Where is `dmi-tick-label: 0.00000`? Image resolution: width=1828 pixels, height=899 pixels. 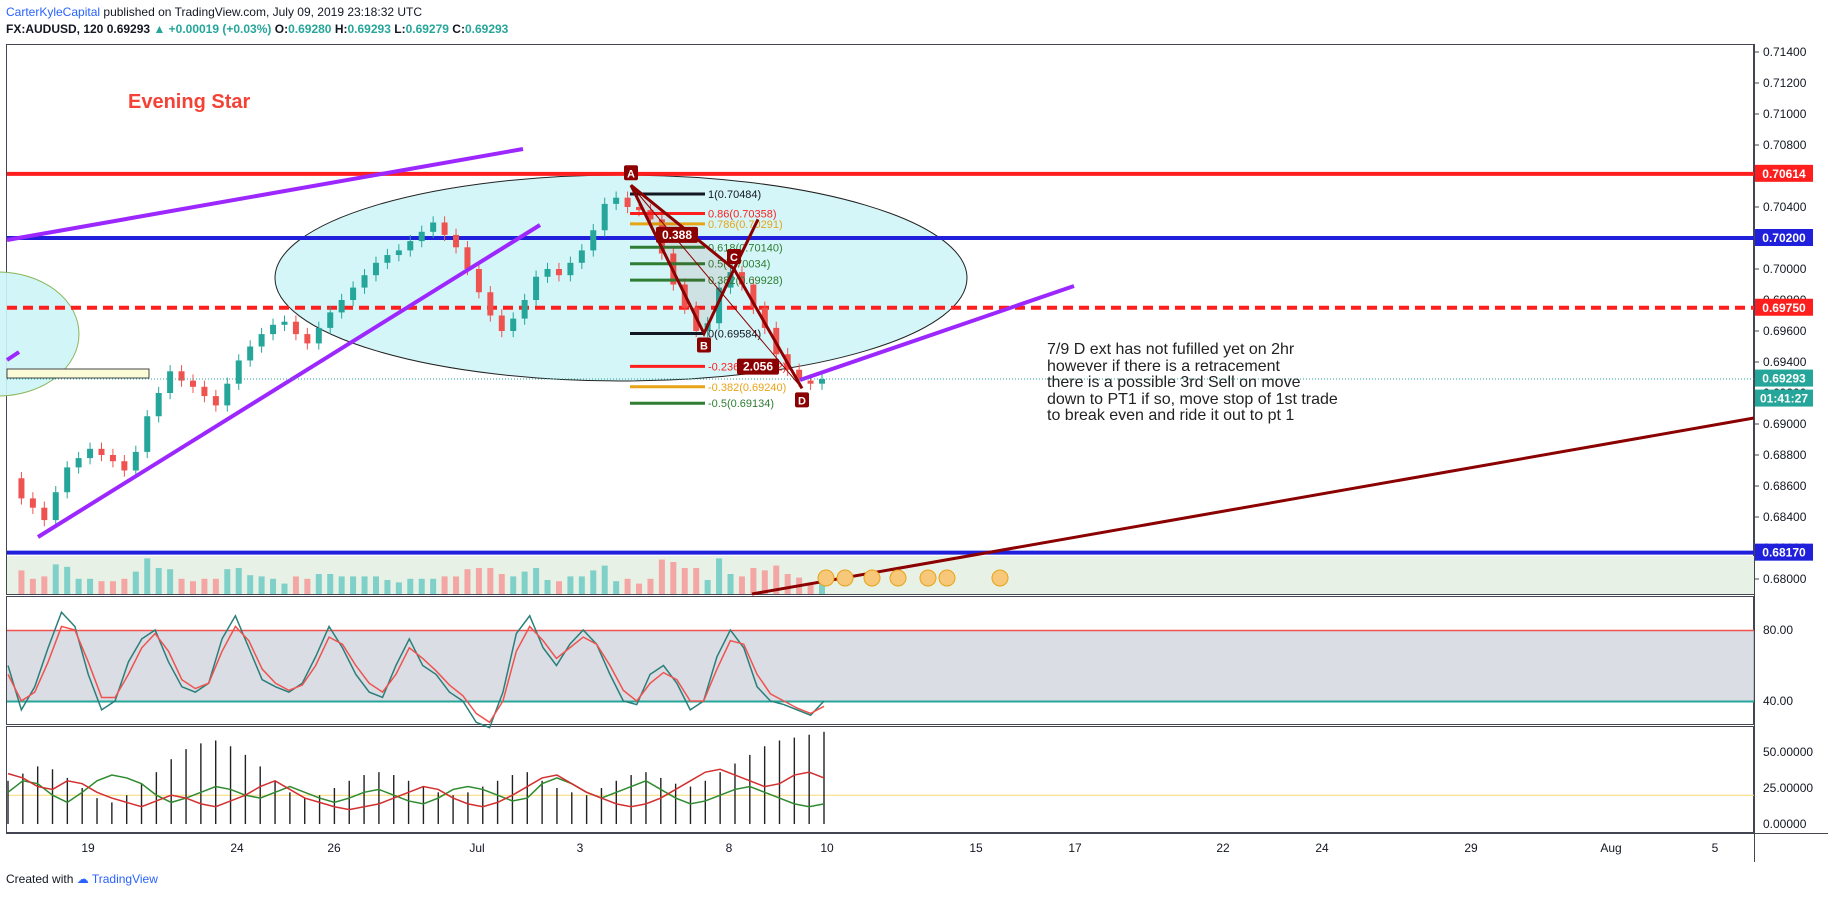
dmi-tick-label: 0.00000 is located at coordinates (1785, 824).